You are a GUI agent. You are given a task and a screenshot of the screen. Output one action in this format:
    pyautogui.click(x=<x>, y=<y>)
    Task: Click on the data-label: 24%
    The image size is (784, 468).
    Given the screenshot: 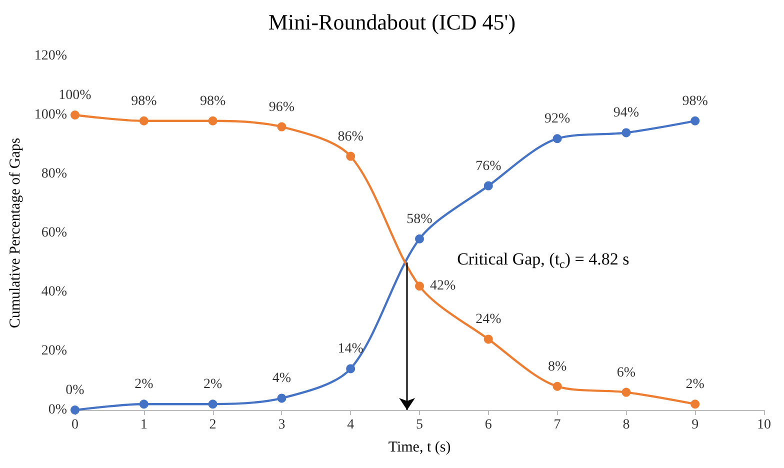 What is the action you would take?
    pyautogui.click(x=489, y=320)
    